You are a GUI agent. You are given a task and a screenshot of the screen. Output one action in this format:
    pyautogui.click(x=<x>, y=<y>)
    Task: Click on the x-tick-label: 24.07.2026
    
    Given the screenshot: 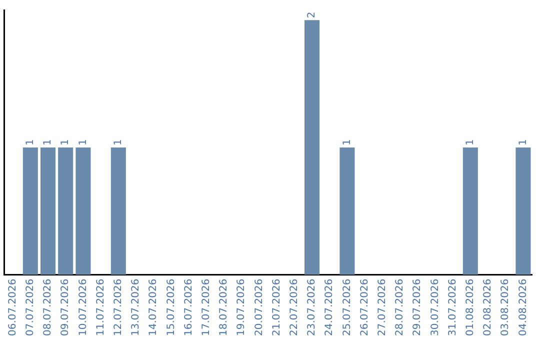 What is the action you would take?
    pyautogui.click(x=330, y=307)
    